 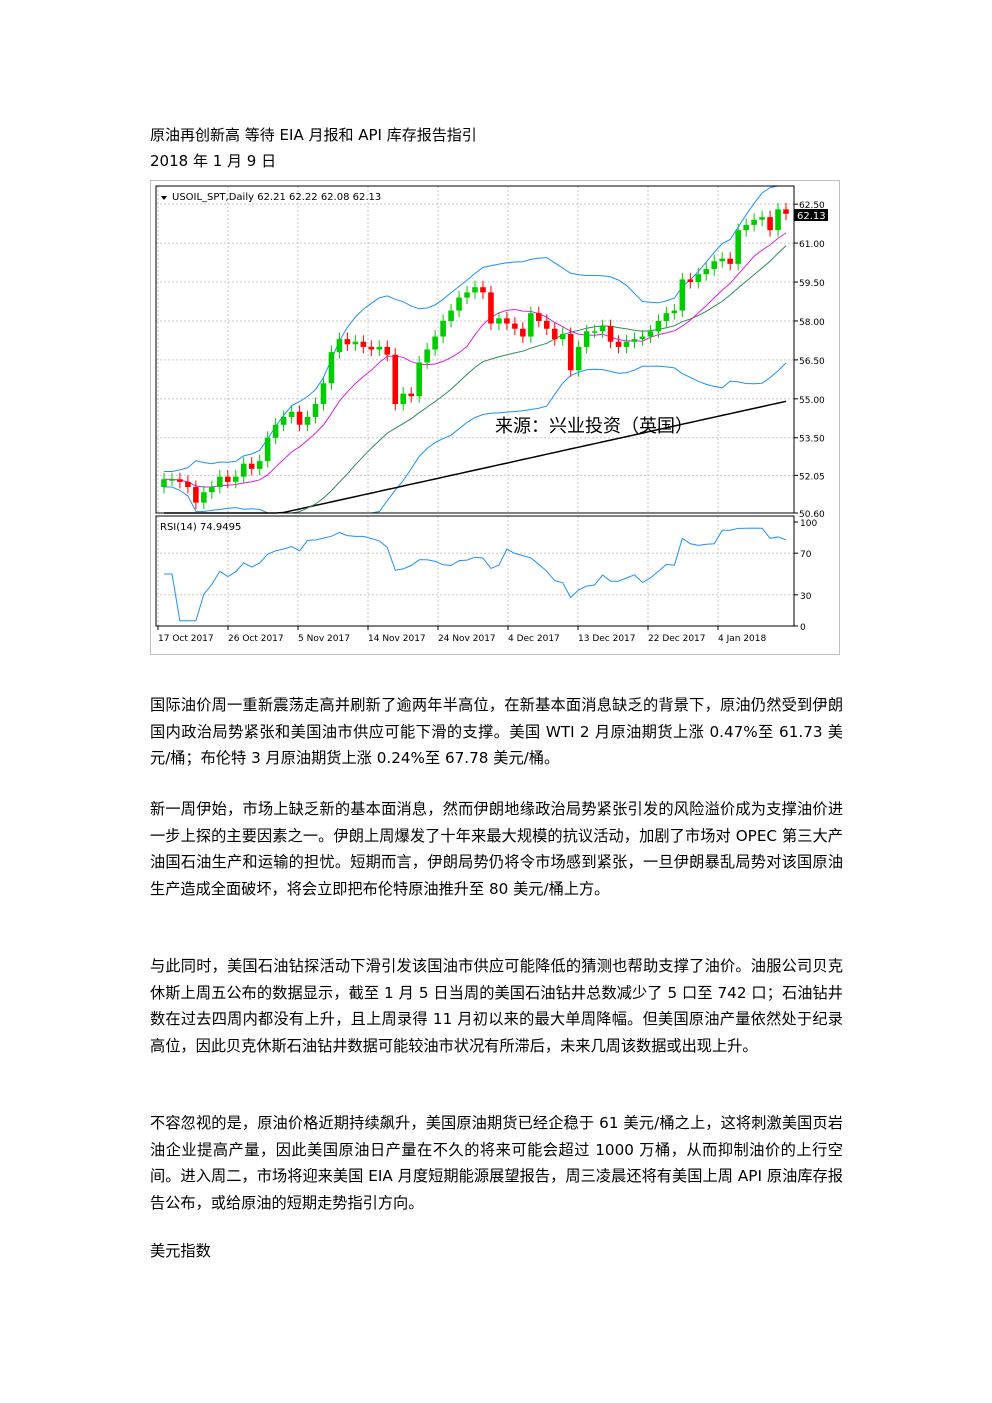 What do you see at coordinates (803, 628) in the screenshot?
I see `rsi-tick-label: 0` at bounding box center [803, 628].